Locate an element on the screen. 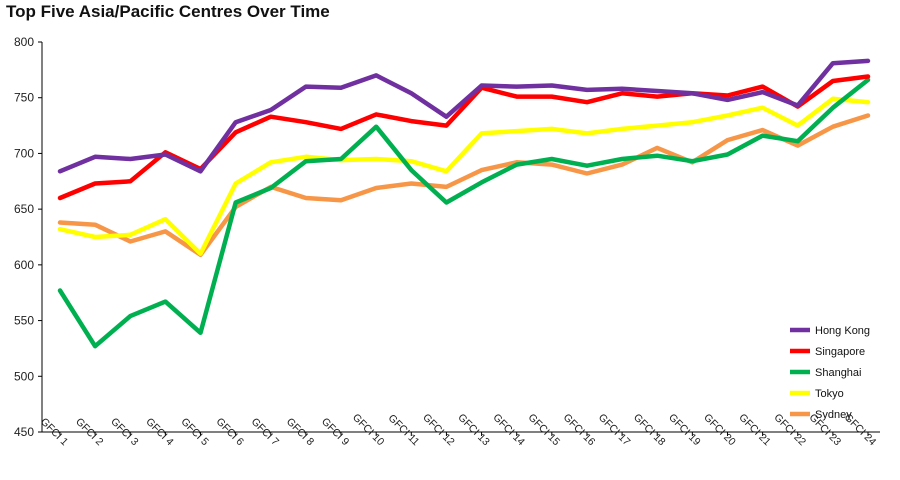 The width and height of the screenshot is (900, 480). x-tick-label: GFCI 18 is located at coordinates (649, 430).